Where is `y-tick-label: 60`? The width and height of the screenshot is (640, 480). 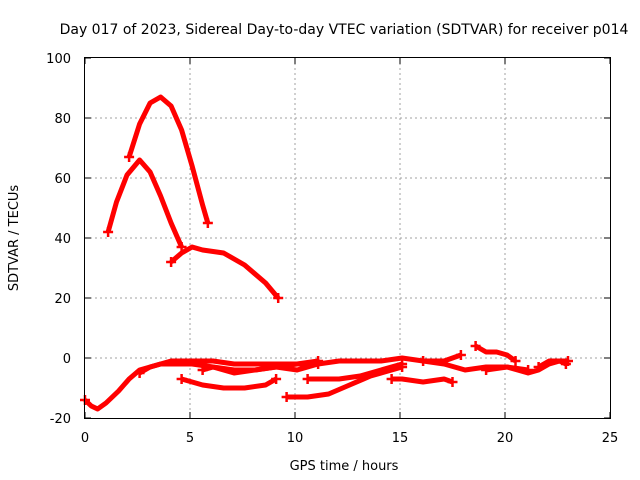 y-tick-label: 60 is located at coordinates (62, 179).